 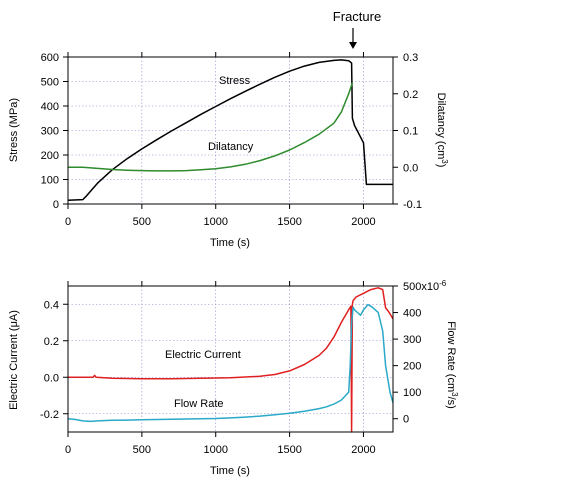 I want to click on y-tick-label: 500, so click(x=50, y=83).